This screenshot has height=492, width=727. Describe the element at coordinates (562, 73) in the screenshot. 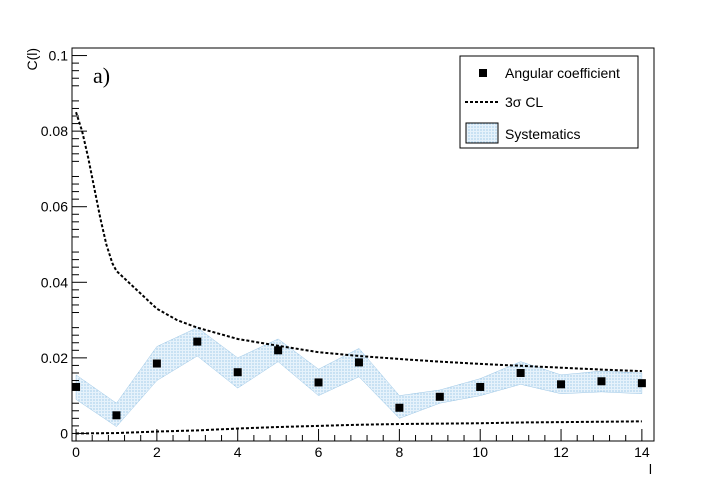

I see `legend-label-points: Angular coefficient` at that location.